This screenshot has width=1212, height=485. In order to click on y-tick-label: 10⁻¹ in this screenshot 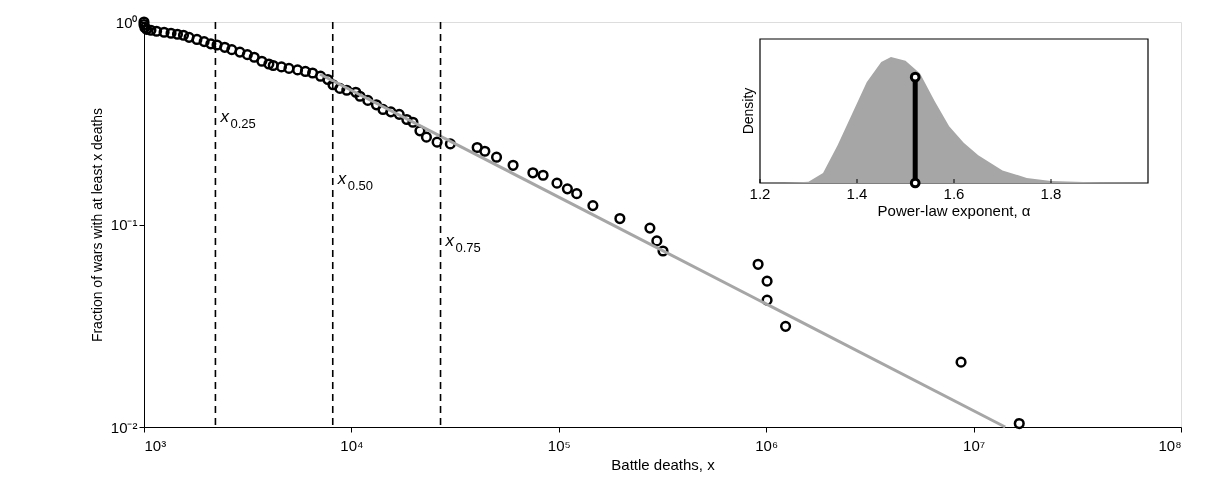, I will do `click(124, 224)`.